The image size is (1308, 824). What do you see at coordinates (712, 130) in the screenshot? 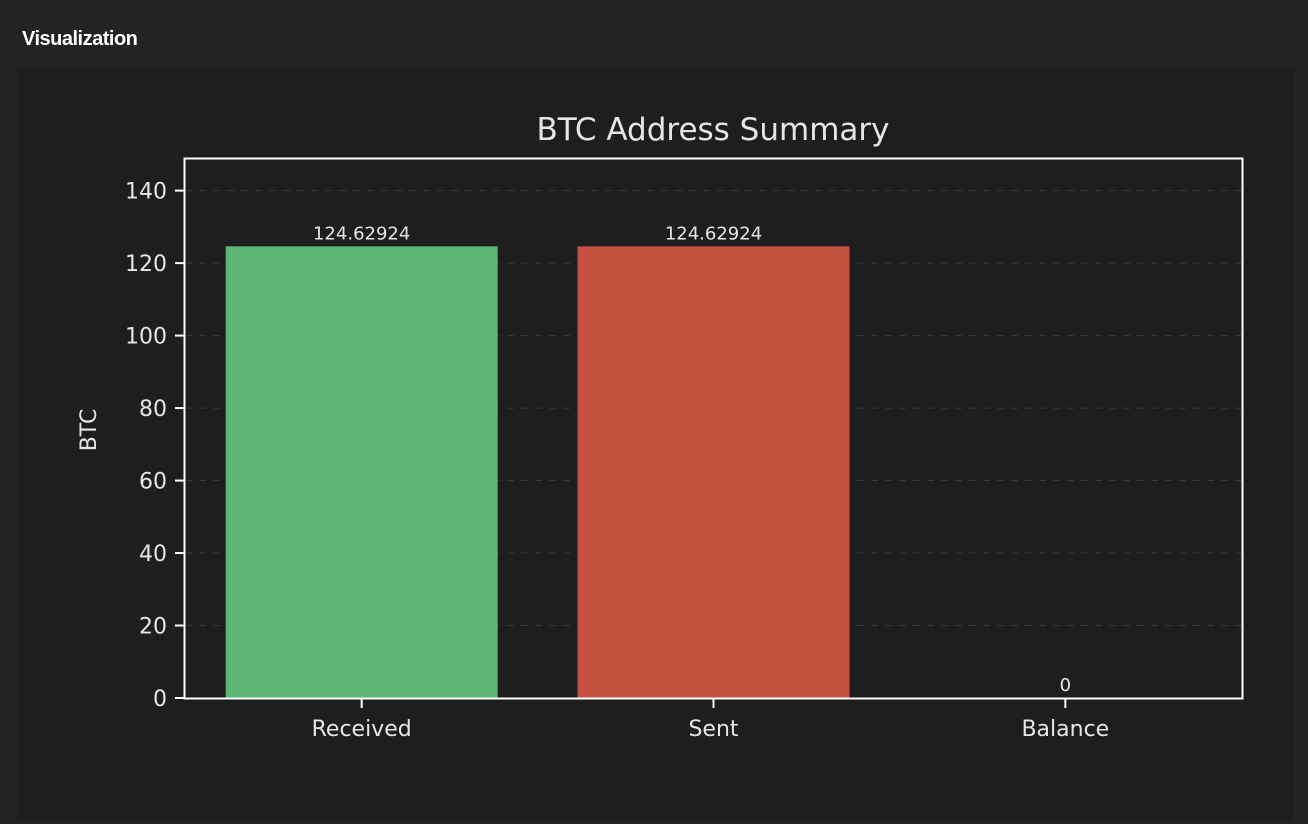
I see `chart-title: BTC Address Summary` at bounding box center [712, 130].